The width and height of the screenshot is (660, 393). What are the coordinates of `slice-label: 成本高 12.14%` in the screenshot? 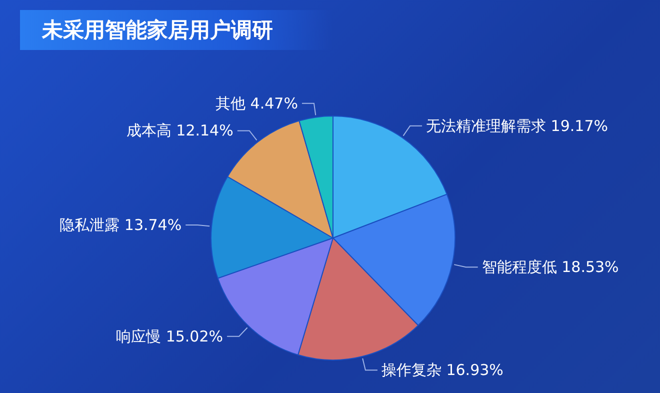 It's located at (180, 131).